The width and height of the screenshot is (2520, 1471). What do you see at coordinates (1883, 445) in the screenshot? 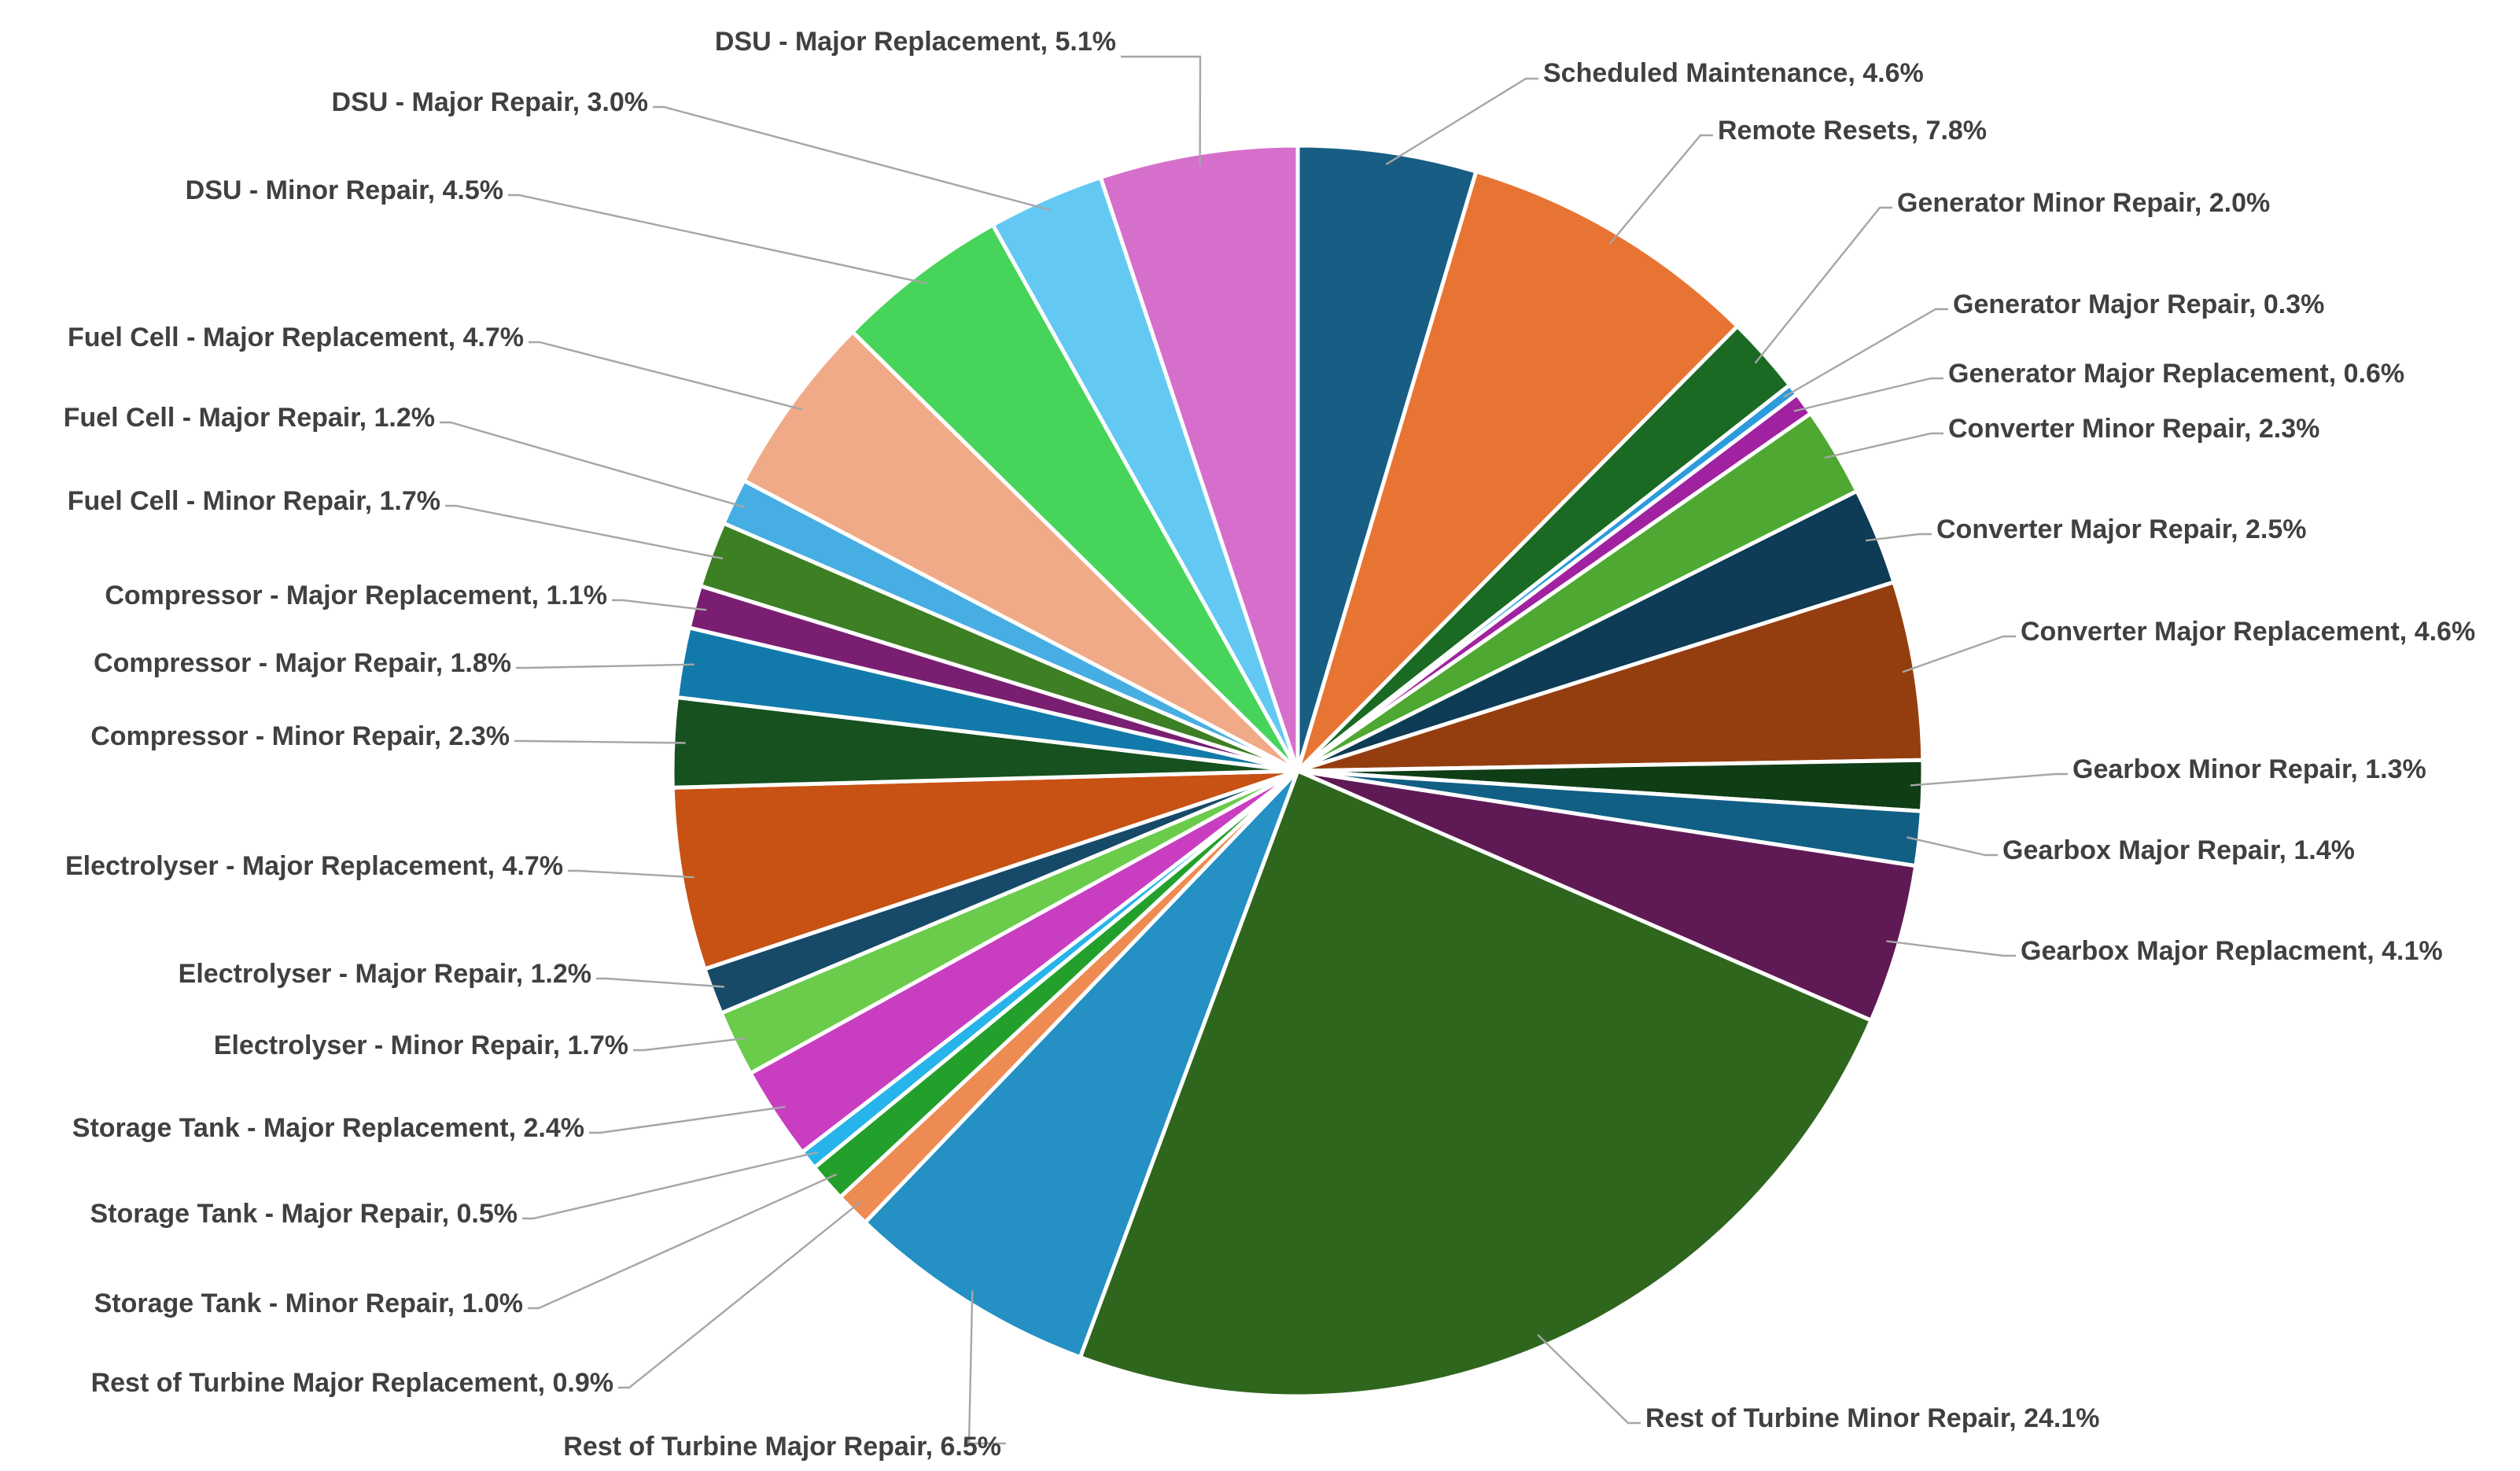
I see `leader-line-converter-minor-repair` at bounding box center [1883, 445].